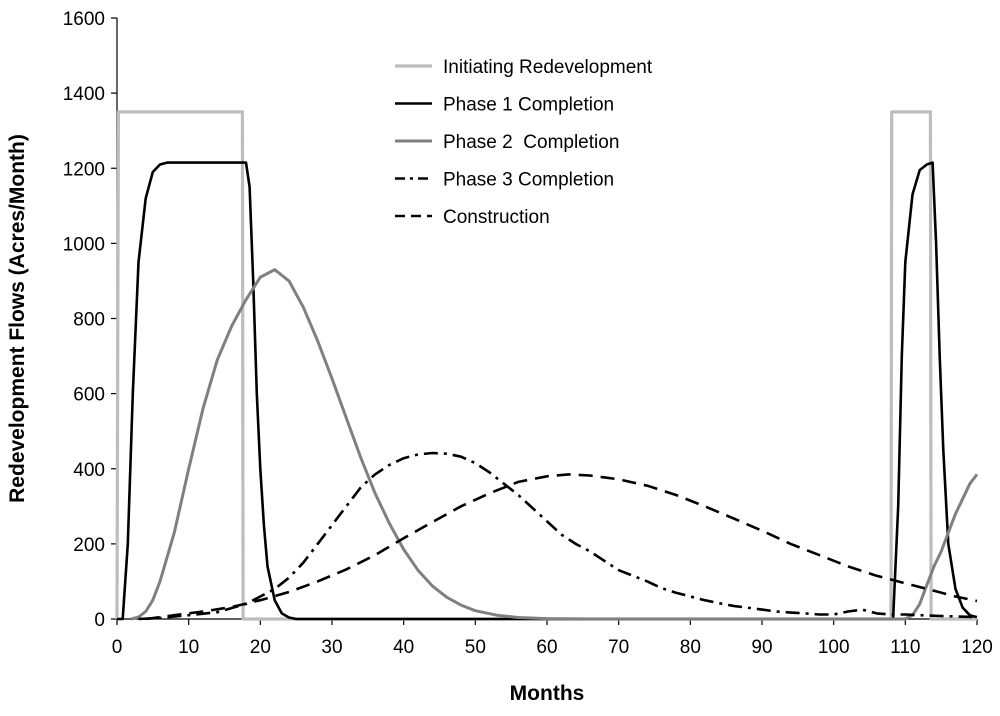 Image resolution: width=1000 pixels, height=716 pixels. Describe the element at coordinates (89, 545) in the screenshot. I see `y-tick-label: 200` at that location.